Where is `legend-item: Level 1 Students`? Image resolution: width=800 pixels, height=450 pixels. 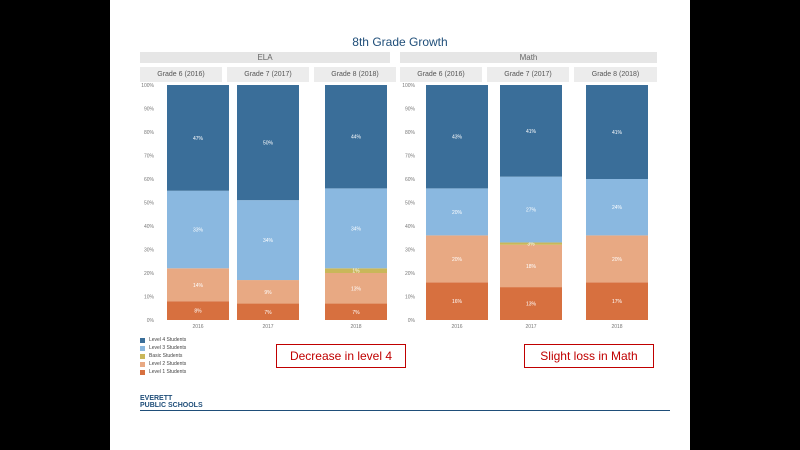
legend-item: Level 1 Students is located at coordinates (163, 372).